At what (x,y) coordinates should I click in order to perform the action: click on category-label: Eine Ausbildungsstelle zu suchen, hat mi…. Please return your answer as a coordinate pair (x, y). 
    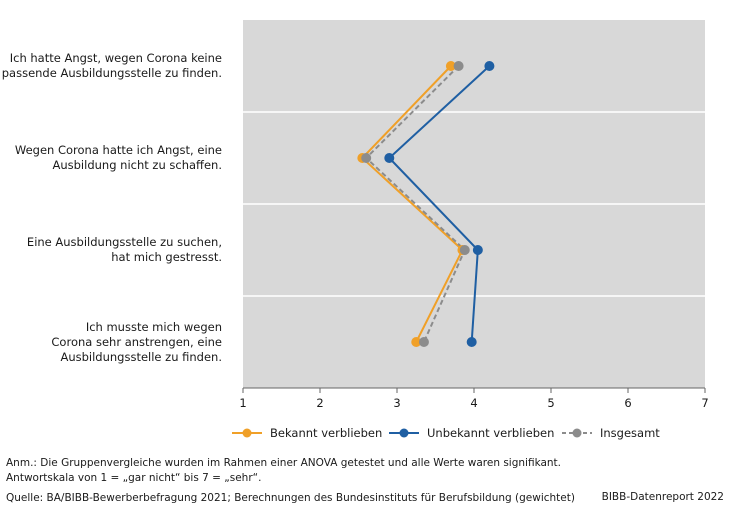
    Looking at the image, I should click on (124, 249).